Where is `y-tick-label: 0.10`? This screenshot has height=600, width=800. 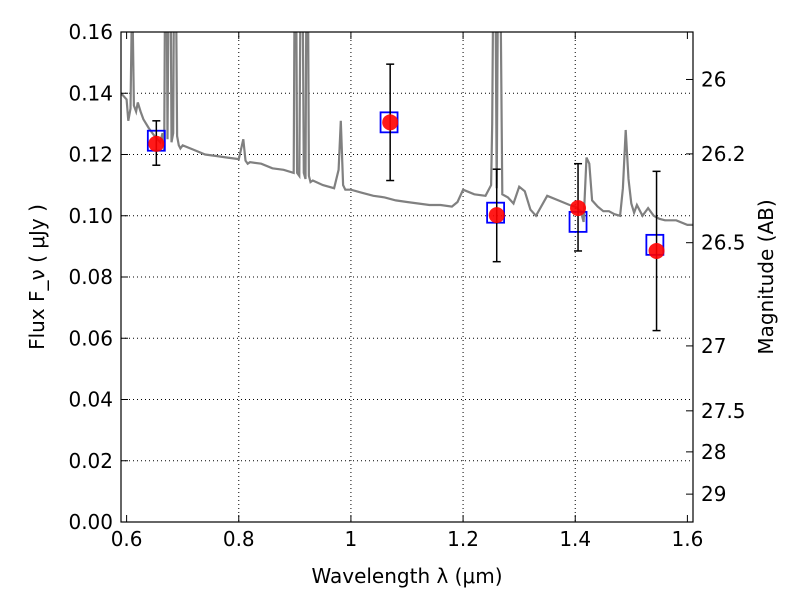 y-tick-label: 0.10 is located at coordinates (90, 216).